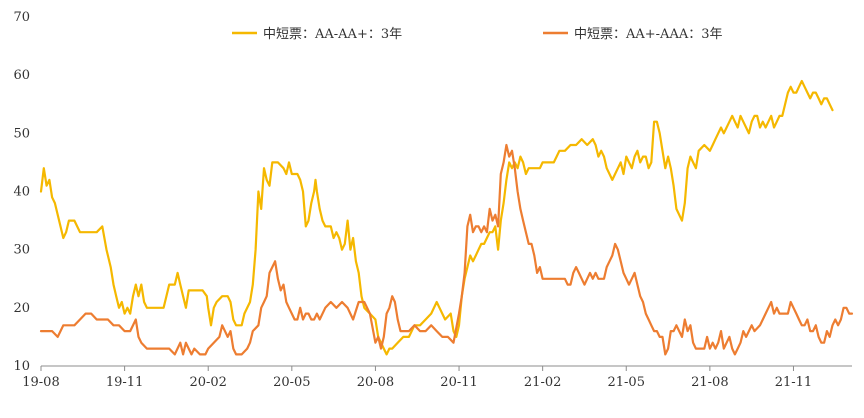 This screenshot has height=418, width=864. What do you see at coordinates (21, 250) in the screenshot?
I see `y-tick-label: 30` at bounding box center [21, 250].